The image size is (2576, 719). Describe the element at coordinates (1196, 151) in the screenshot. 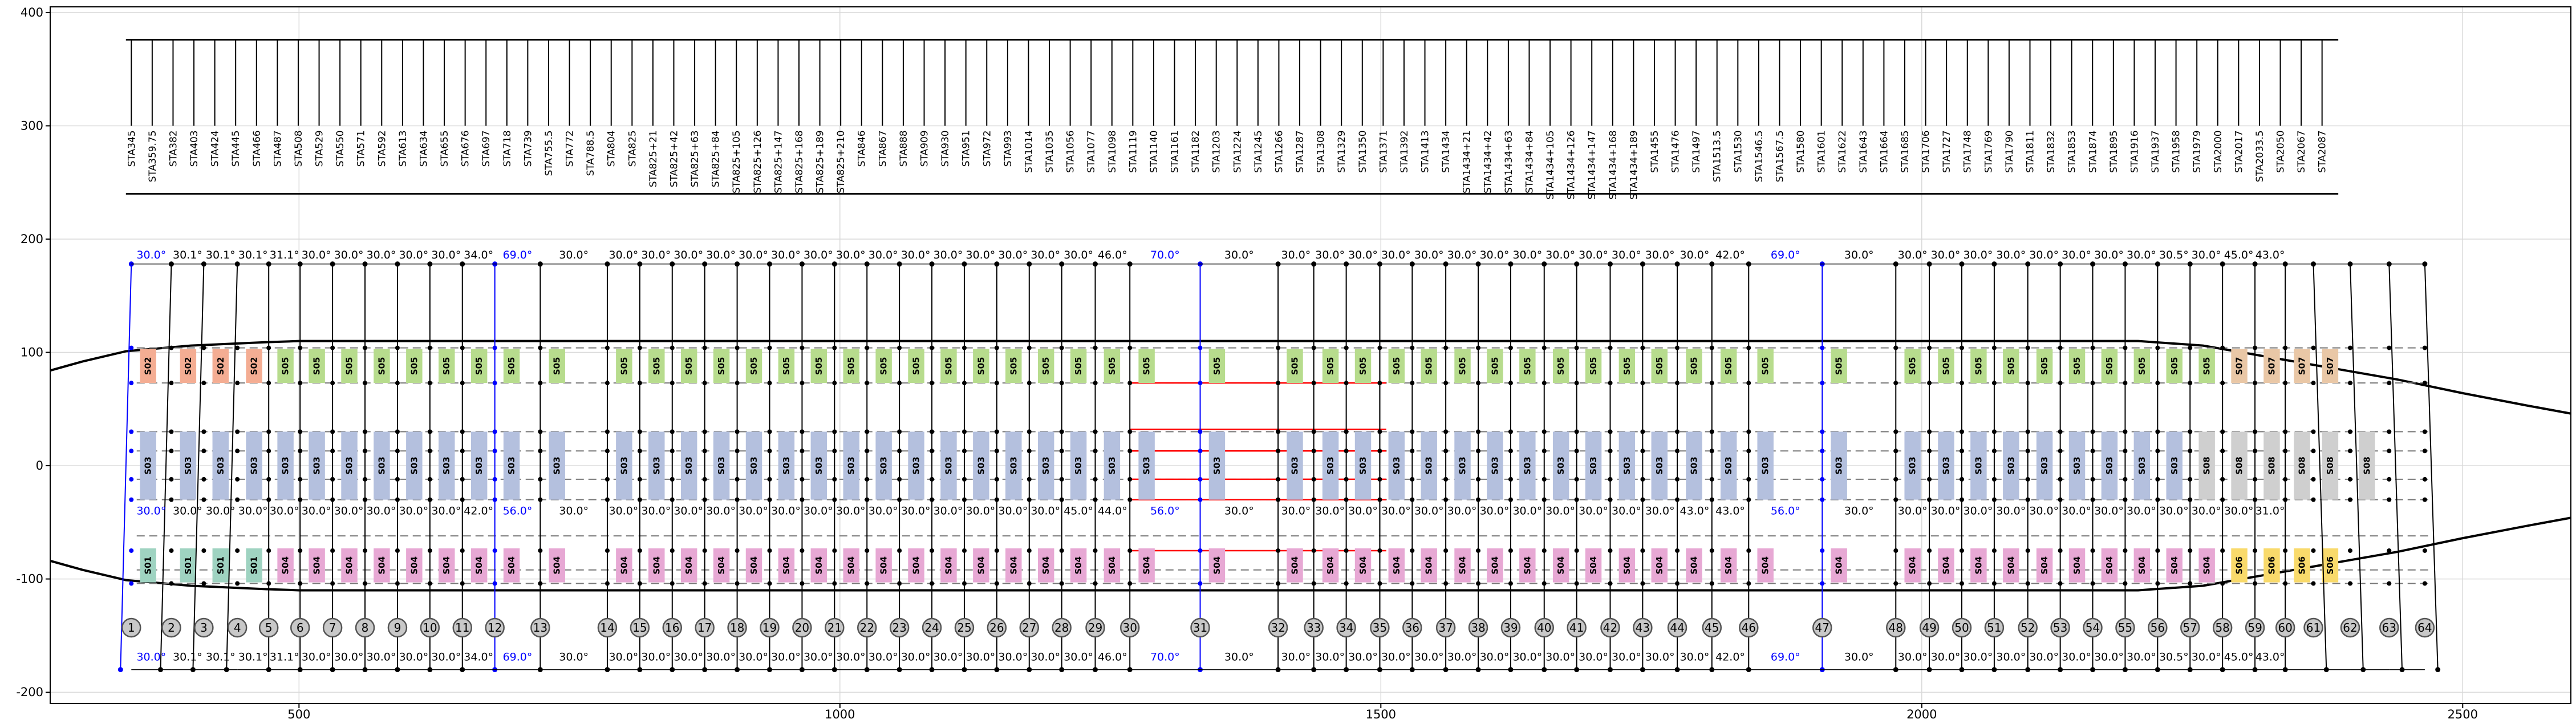

I see `station-label: STA1182` at that location.